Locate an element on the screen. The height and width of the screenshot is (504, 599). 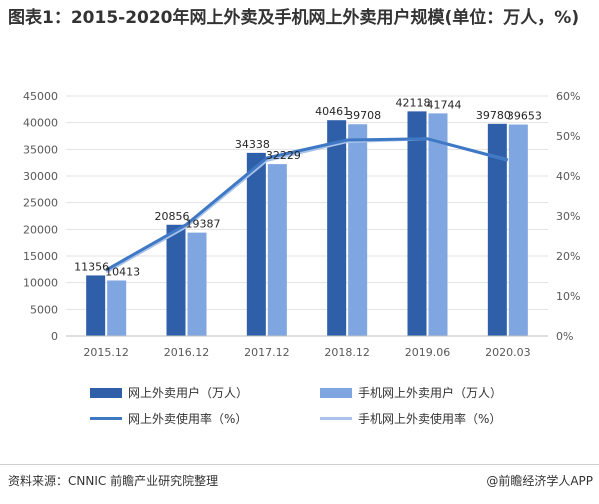
legend-item-online-users: 网上外卖用户（万人） is located at coordinates (169, 392).